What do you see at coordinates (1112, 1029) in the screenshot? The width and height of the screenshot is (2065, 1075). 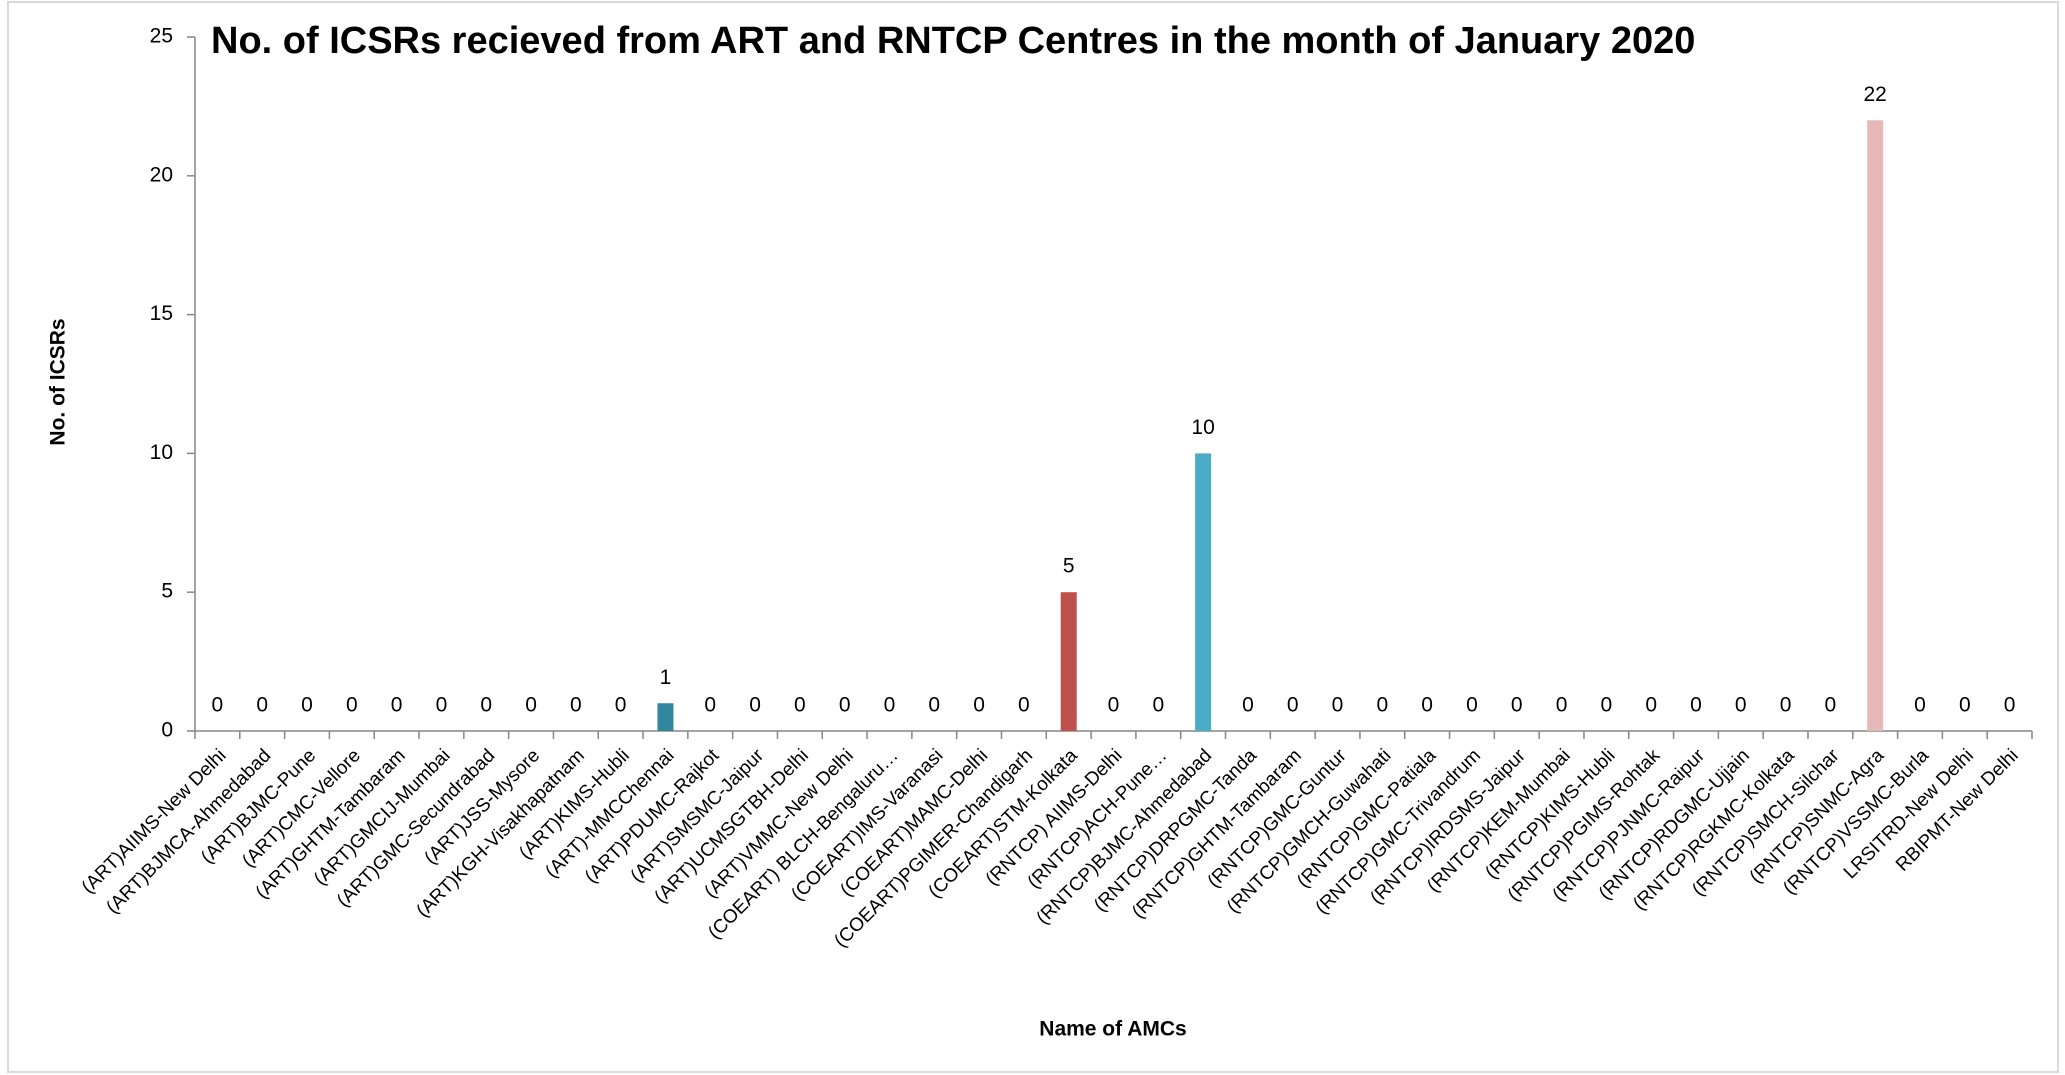 I see `x-axis-title: Name of AMCs` at bounding box center [1112, 1029].